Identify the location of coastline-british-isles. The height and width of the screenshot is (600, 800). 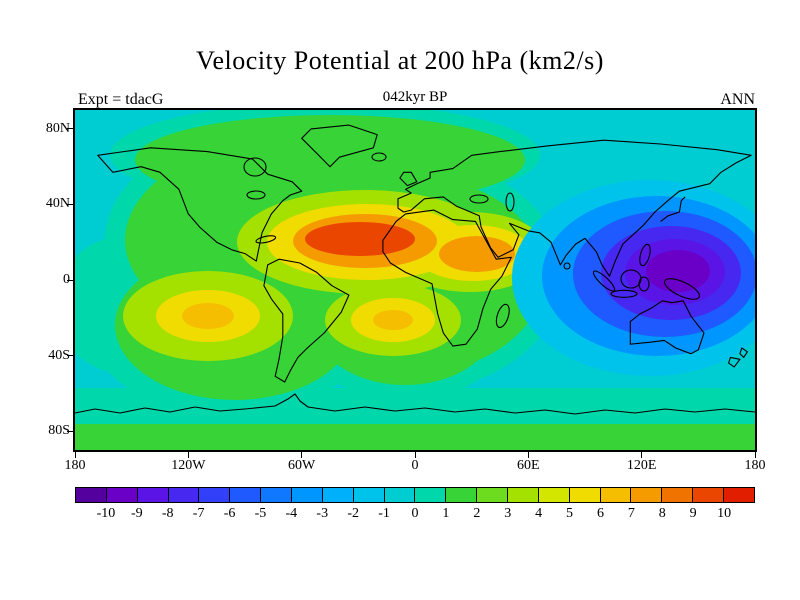
(408, 179).